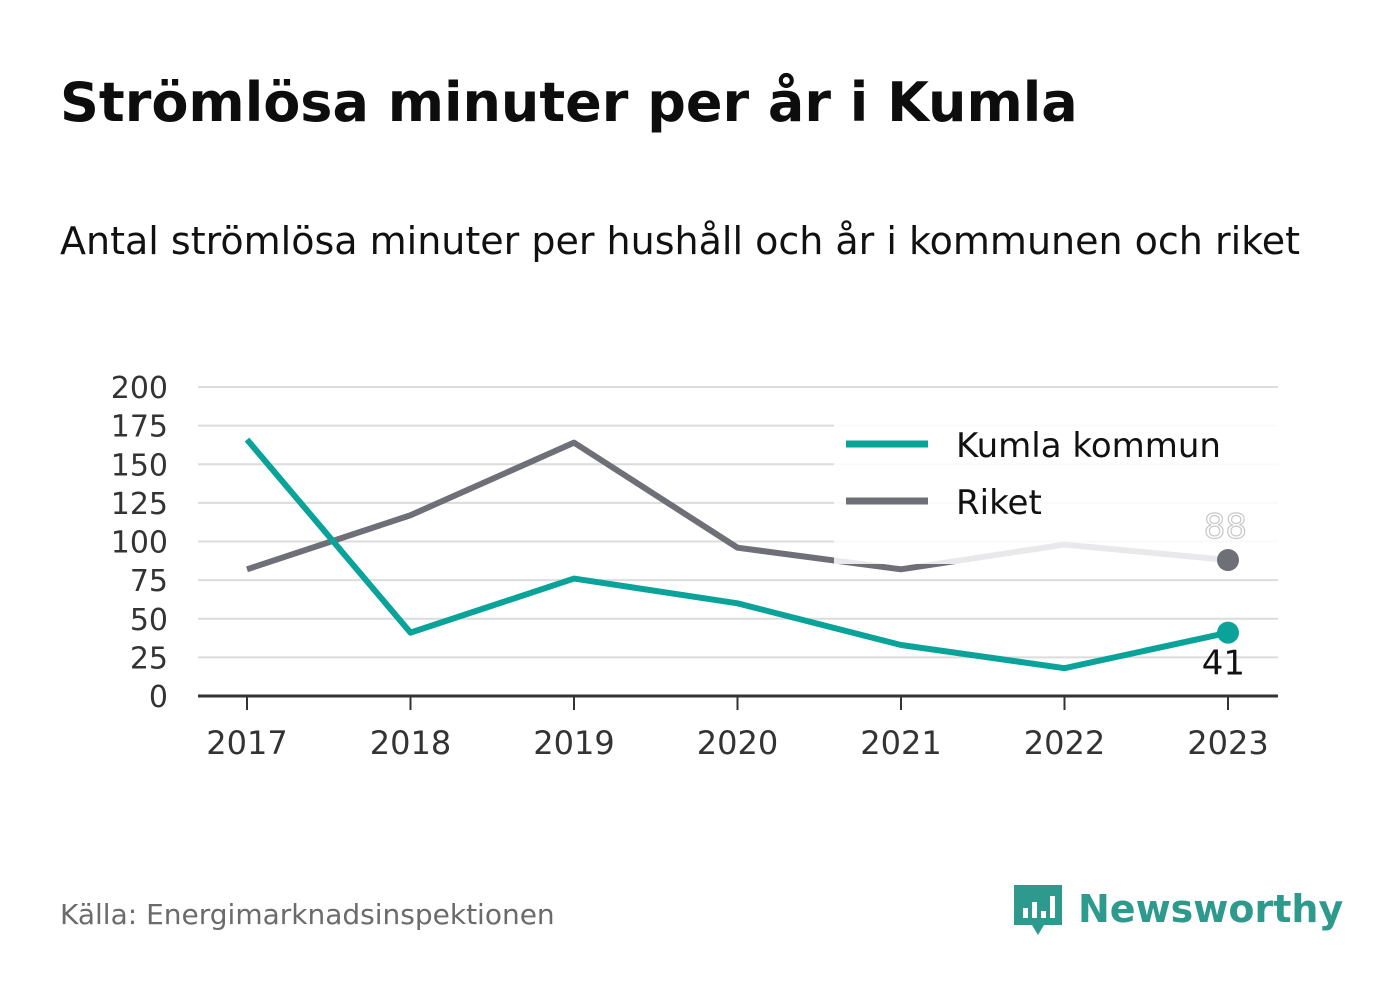 This screenshot has height=999, width=1382. Describe the element at coordinates (1223, 664) in the screenshot. I see `end-value-label: 41` at that location.